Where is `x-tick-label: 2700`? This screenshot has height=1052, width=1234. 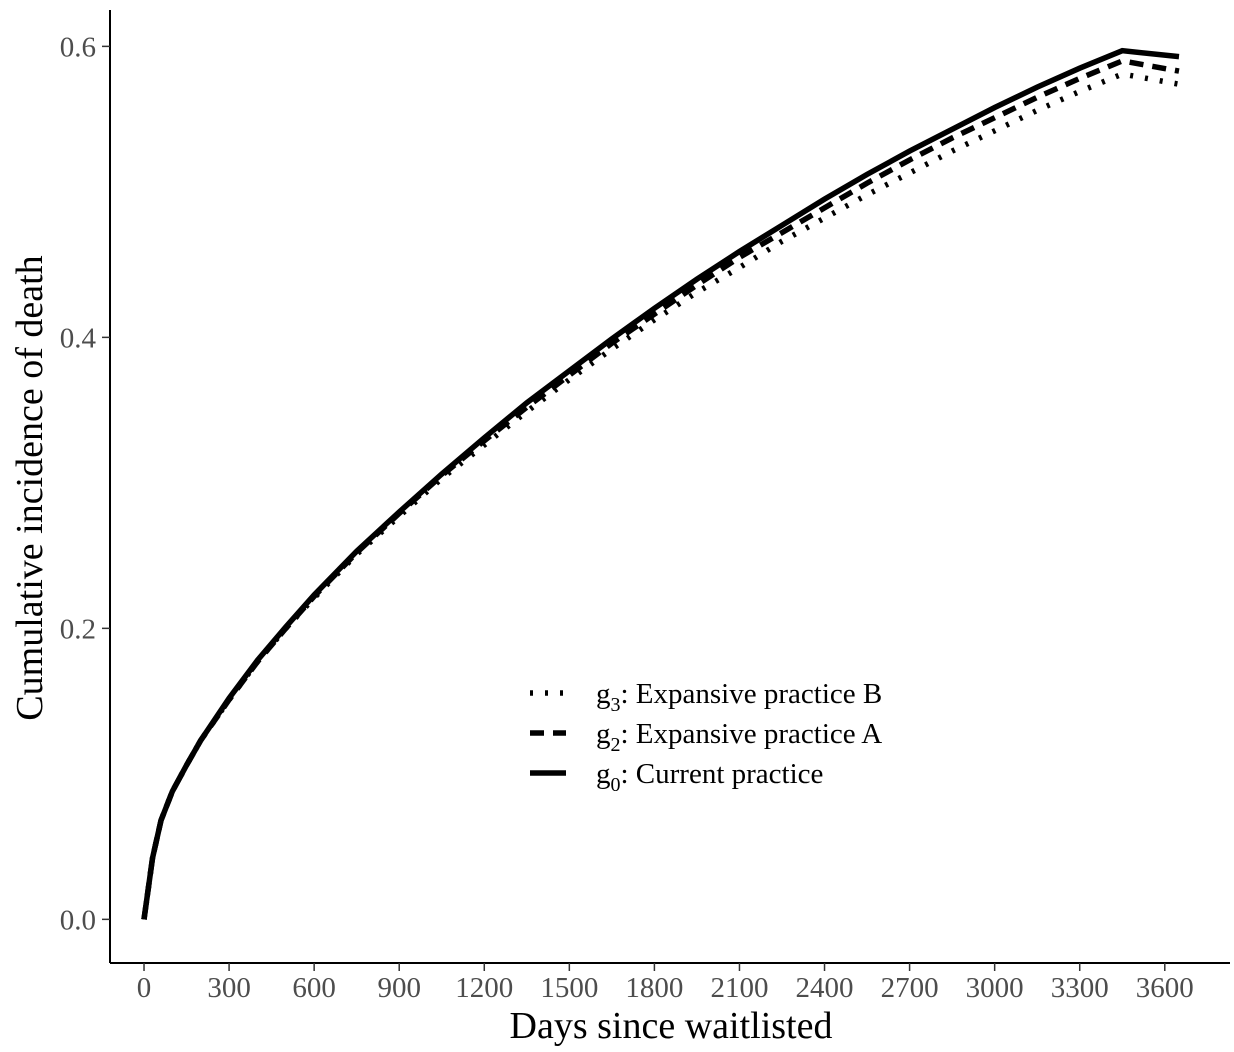 x-tick-label: 2700 is located at coordinates (910, 988).